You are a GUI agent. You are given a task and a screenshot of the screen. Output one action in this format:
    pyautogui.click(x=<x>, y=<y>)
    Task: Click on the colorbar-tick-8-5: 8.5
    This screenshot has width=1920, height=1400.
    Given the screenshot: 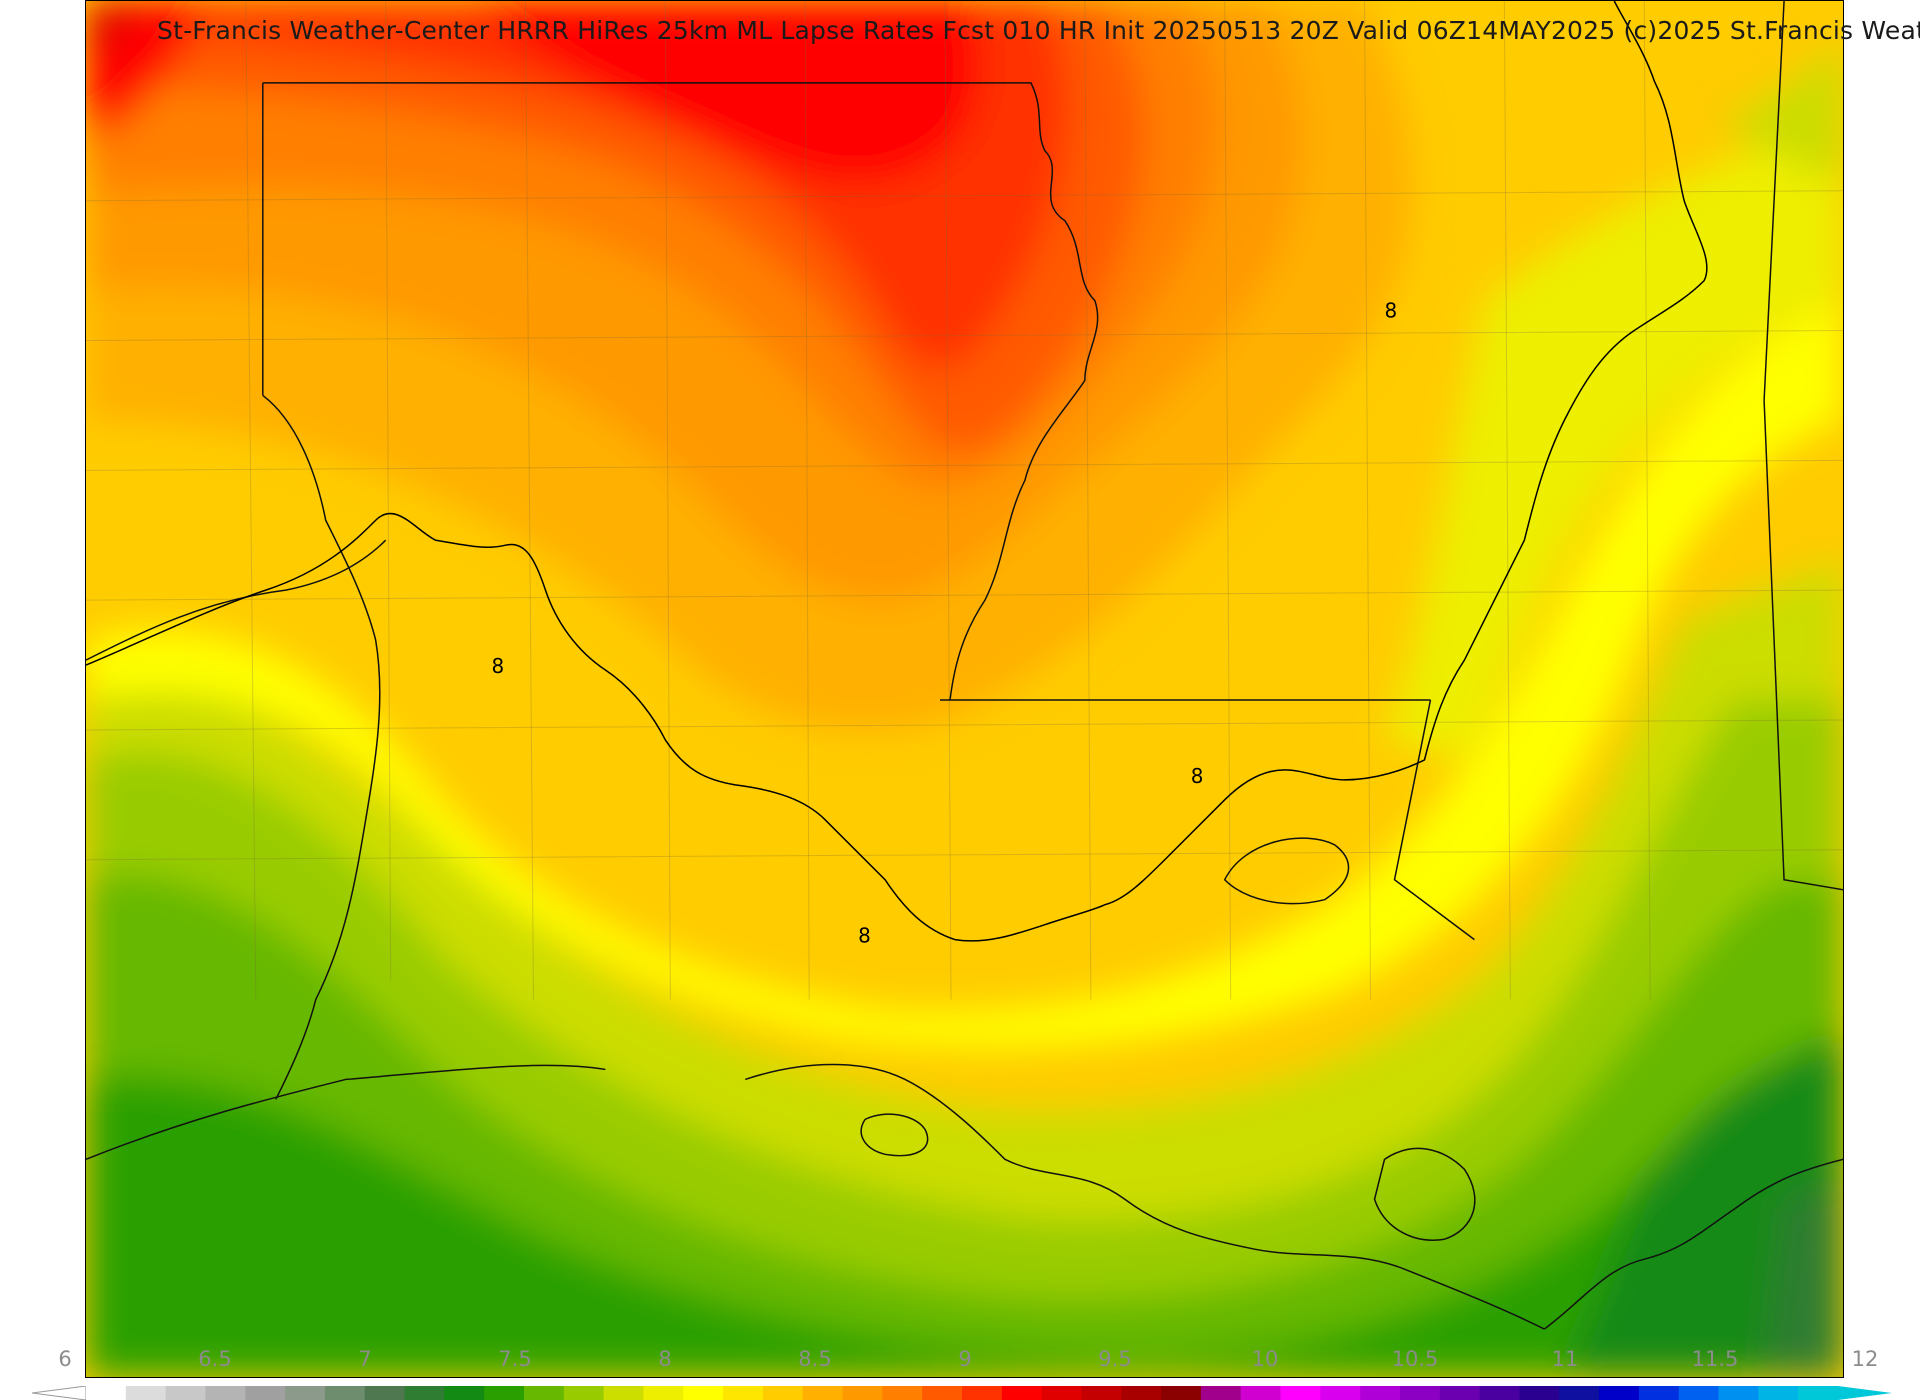 What is the action you would take?
    pyautogui.click(x=815, y=1359)
    